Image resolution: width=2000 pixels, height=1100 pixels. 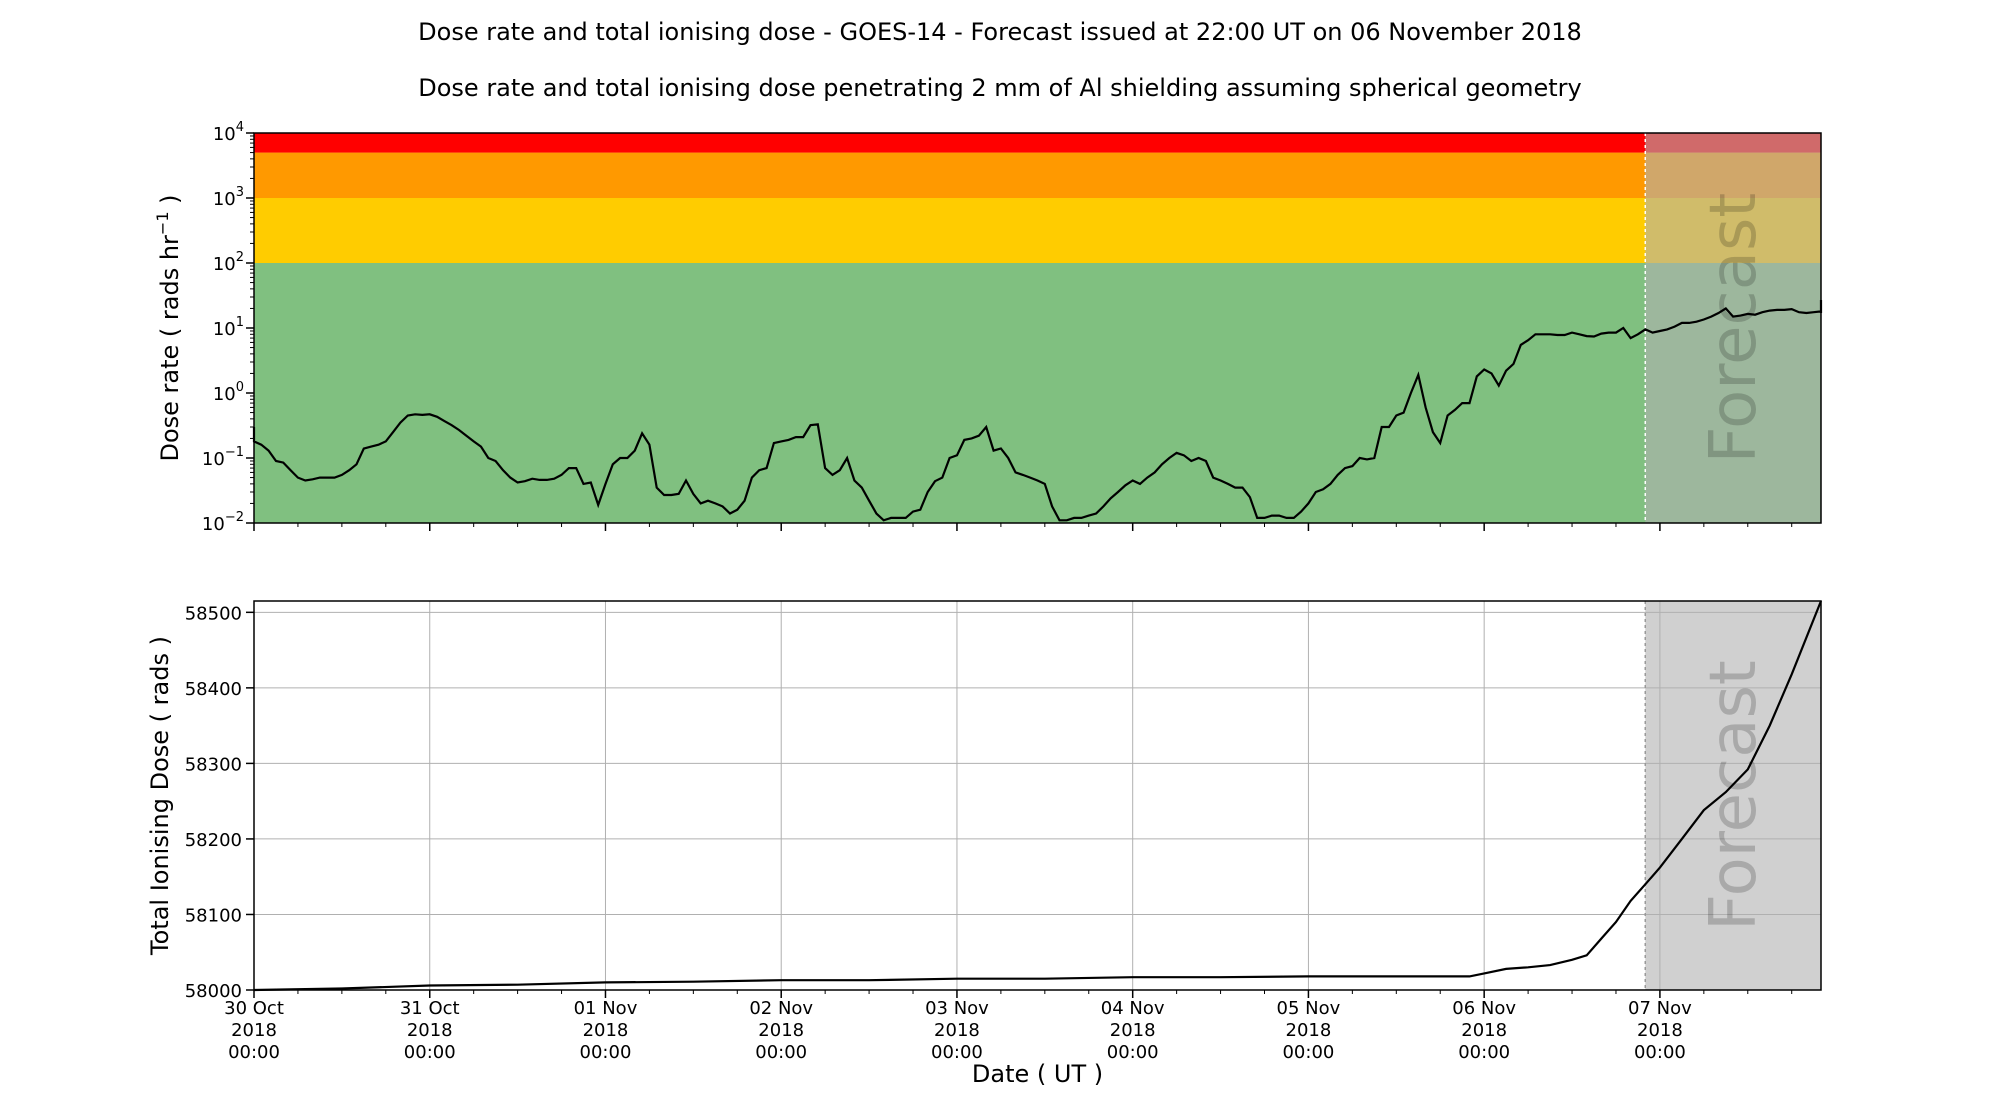 What do you see at coordinates (213, 613) in the screenshot?
I see `y-tick-label: 58500` at bounding box center [213, 613].